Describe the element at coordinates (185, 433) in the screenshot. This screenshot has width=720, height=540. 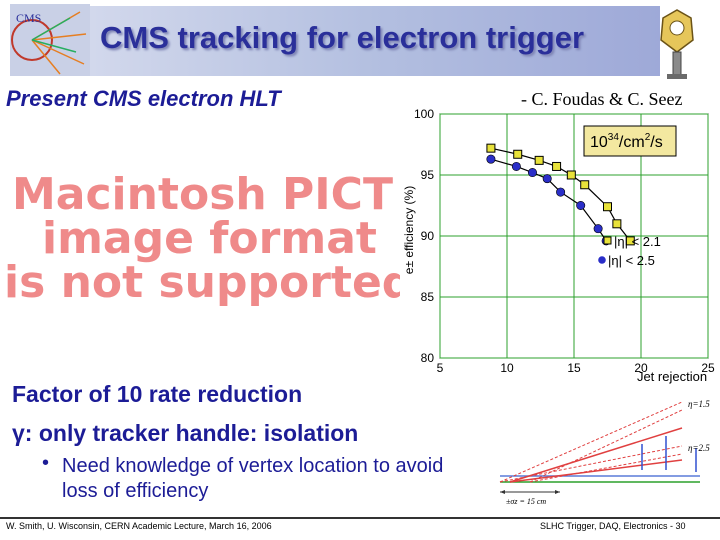
I see `bullet-photon-isolation: γ: only tracker handle: isolation` at that location.